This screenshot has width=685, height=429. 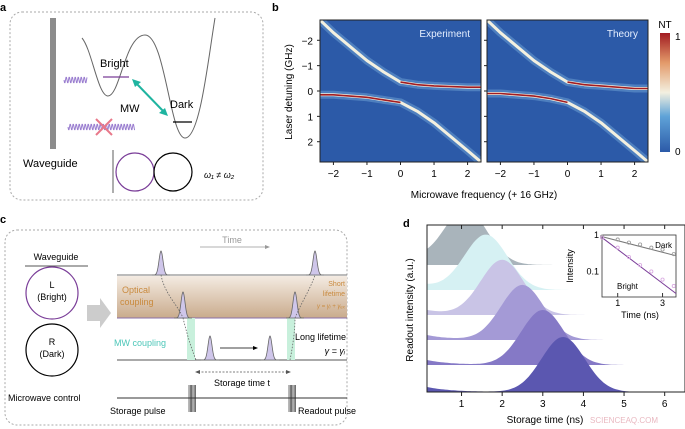 I want to click on readout-pulse-label: Readout pulse, so click(x=327, y=411).